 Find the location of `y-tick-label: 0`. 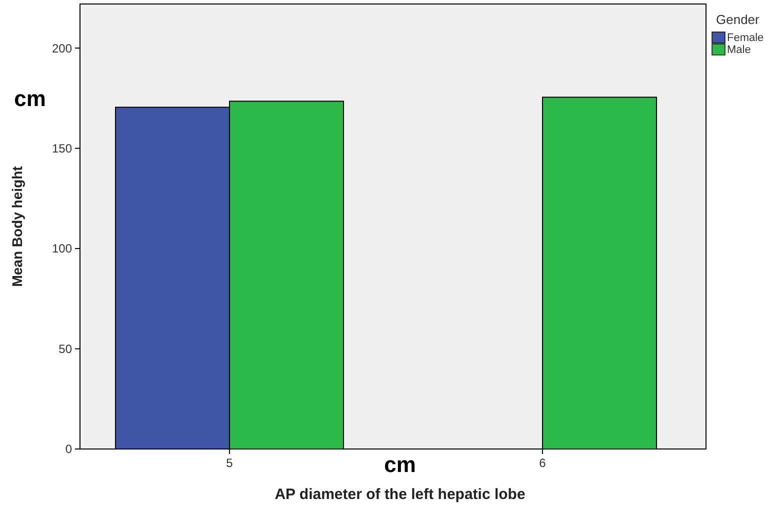

y-tick-label: 0 is located at coordinates (68, 449).